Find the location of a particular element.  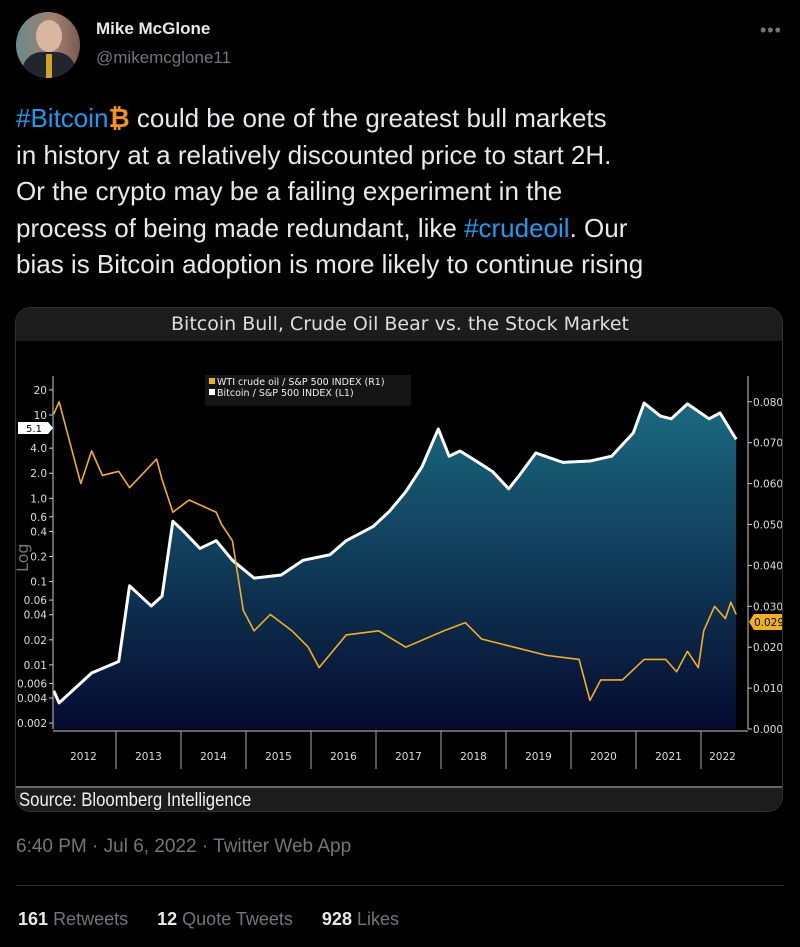

tweet-stats: 161 Retweets 12 Quote Tweets 928 Likes is located at coordinates (220, 919).